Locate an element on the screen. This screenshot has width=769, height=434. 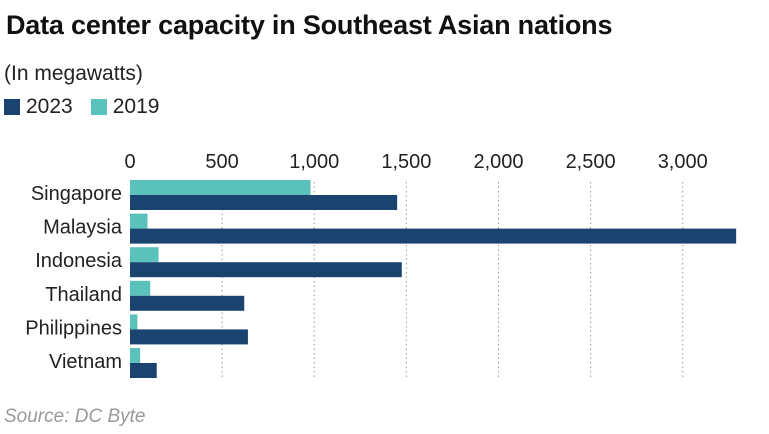
category-label-philippines: Philippines is located at coordinates (73, 328).